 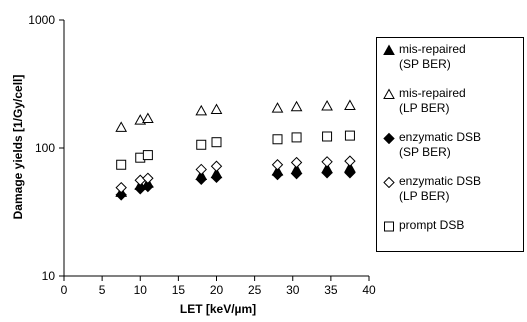 I want to click on x-tick-label: 40, so click(x=369, y=290).